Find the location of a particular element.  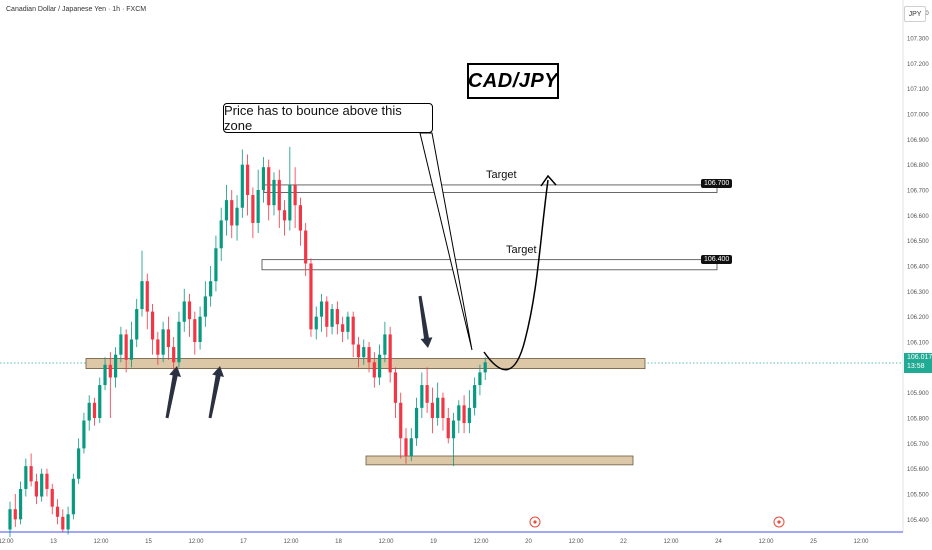

time-tick-label: 17 is located at coordinates (243, 542).